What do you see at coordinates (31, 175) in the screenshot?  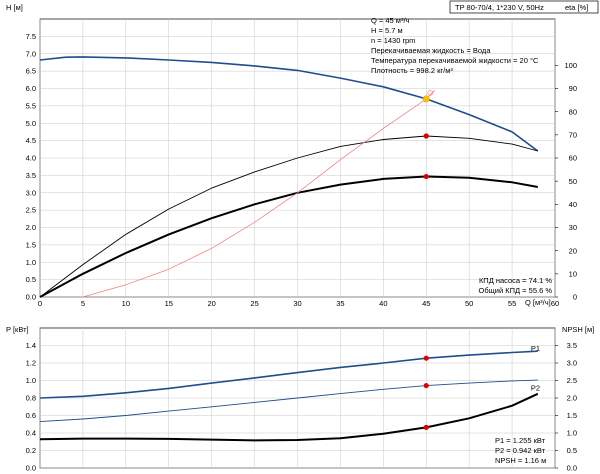 I see `top-y-tick-label: 3.5` at bounding box center [31, 175].